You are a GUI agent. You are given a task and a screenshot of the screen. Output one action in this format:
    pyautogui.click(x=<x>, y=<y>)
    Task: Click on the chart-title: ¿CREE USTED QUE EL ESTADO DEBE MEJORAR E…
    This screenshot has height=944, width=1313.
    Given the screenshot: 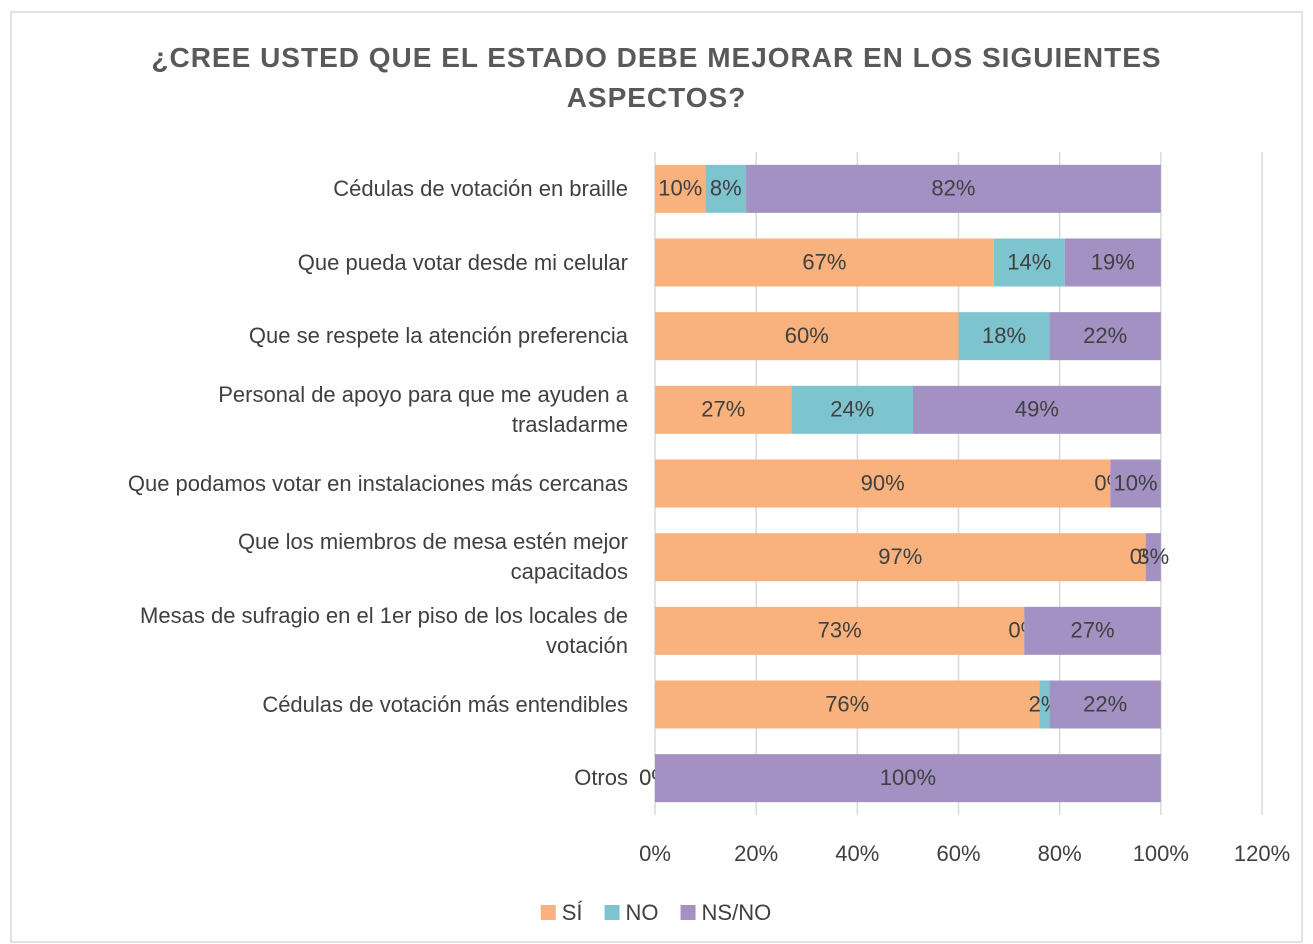 What is the action you would take?
    pyautogui.click(x=656, y=77)
    